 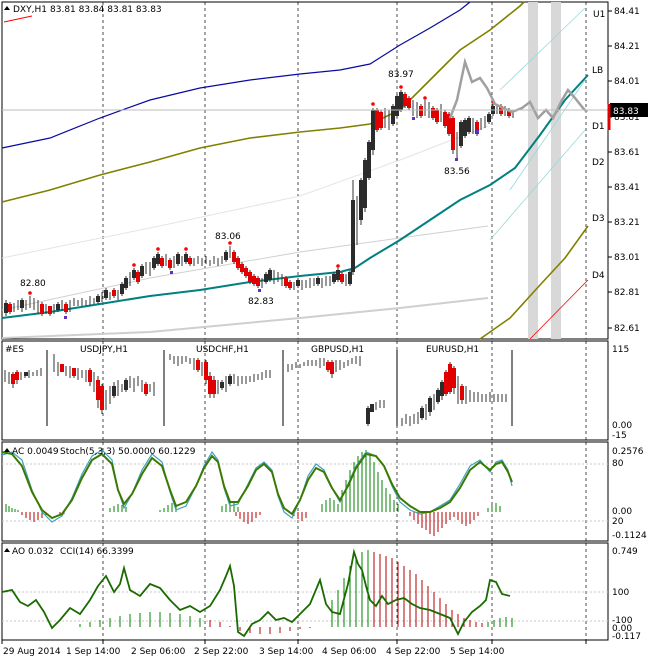 What do you see at coordinates (221, 652) in the screenshot?
I see `time-tick: 2 Sep 22:00` at bounding box center [221, 652].